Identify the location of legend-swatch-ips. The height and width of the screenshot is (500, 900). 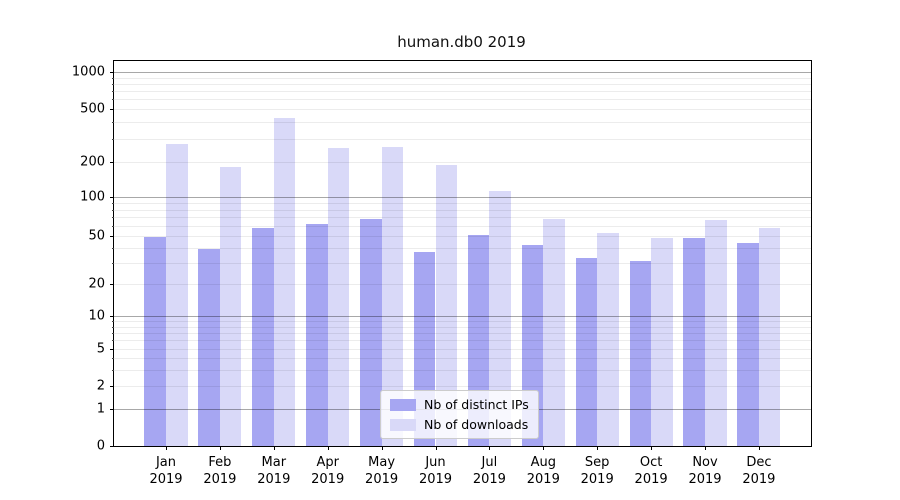
(403, 404).